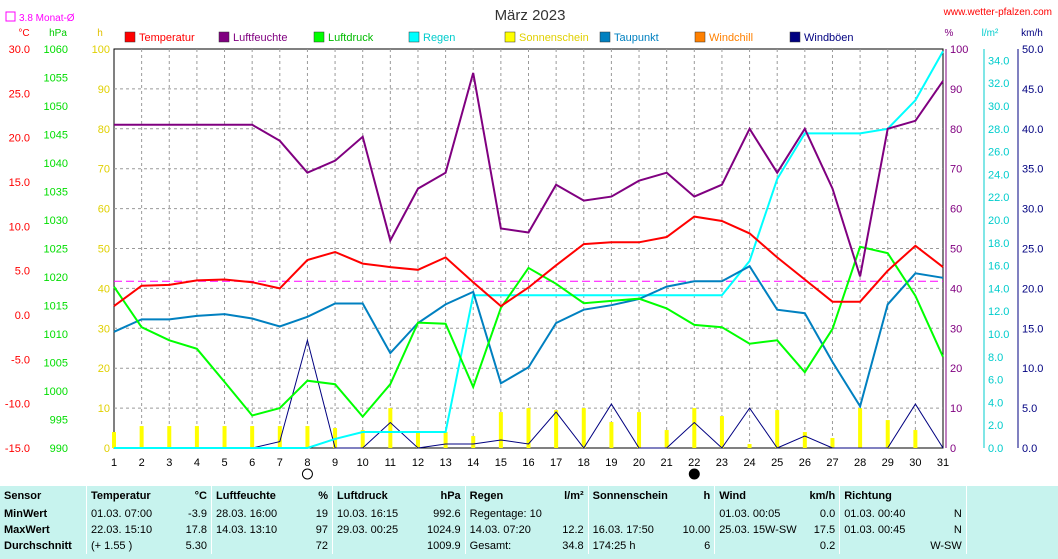  Describe the element at coordinates (335, 463) in the screenshot. I see `x-tick-label: 9` at that location.